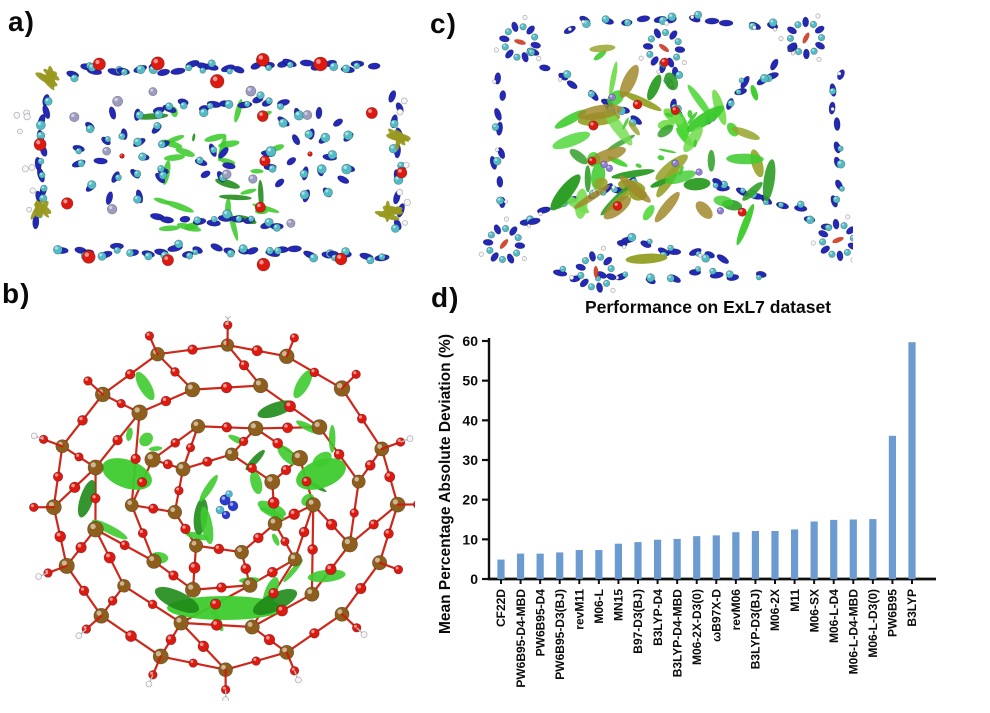  Describe the element at coordinates (814, 610) in the screenshot. I see `x-tick-label: M06-SX` at that location.